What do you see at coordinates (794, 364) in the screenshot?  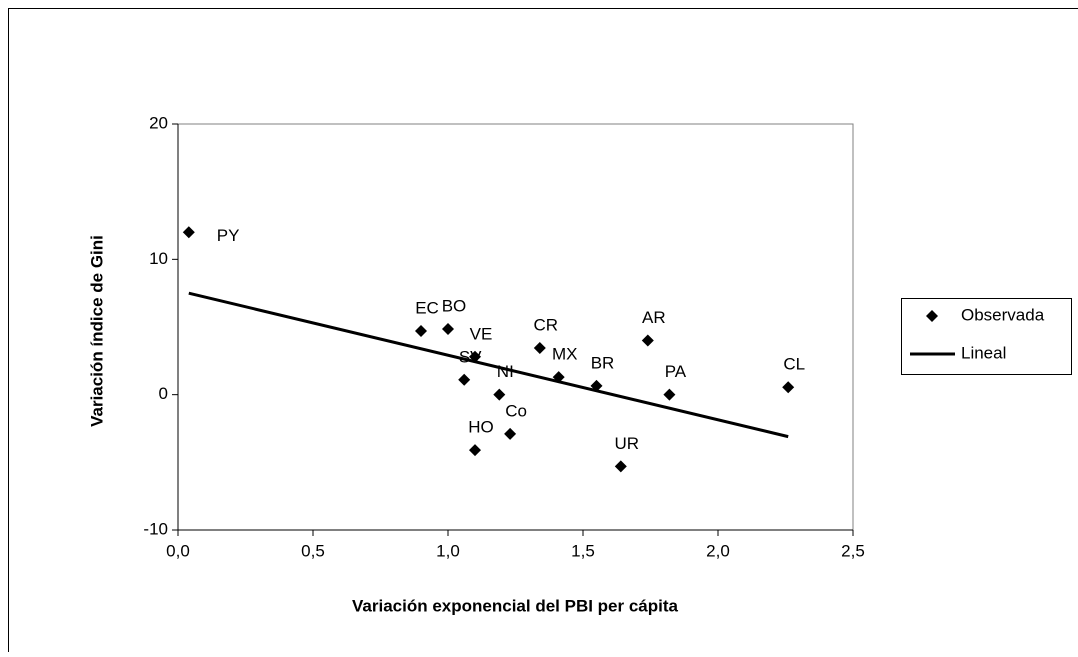 I see `point-label: CL` at bounding box center [794, 364].